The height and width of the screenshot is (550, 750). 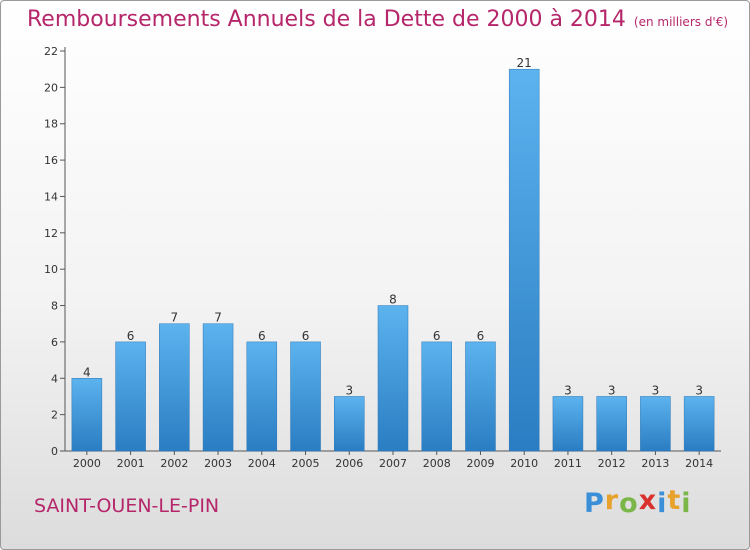 What do you see at coordinates (127, 506) in the screenshot?
I see `commune-name: SAINT-OUEN-LE-PIN` at bounding box center [127, 506].